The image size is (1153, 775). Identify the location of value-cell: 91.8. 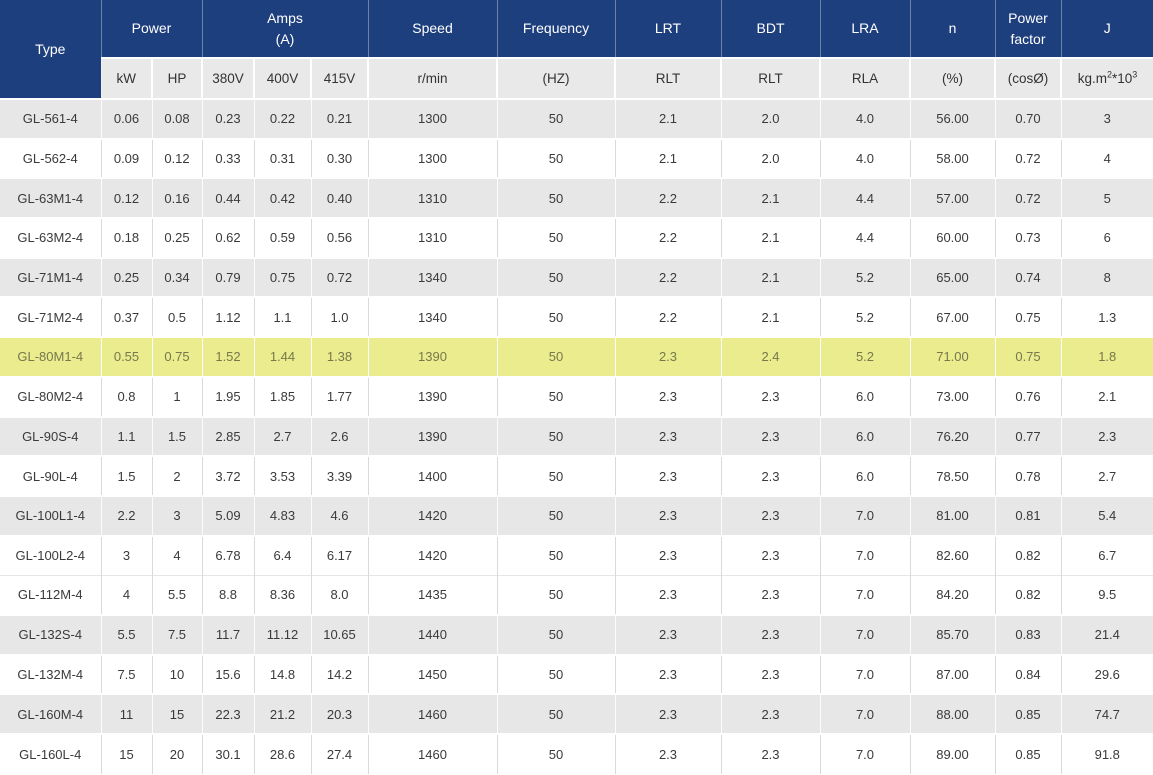
(1107, 753).